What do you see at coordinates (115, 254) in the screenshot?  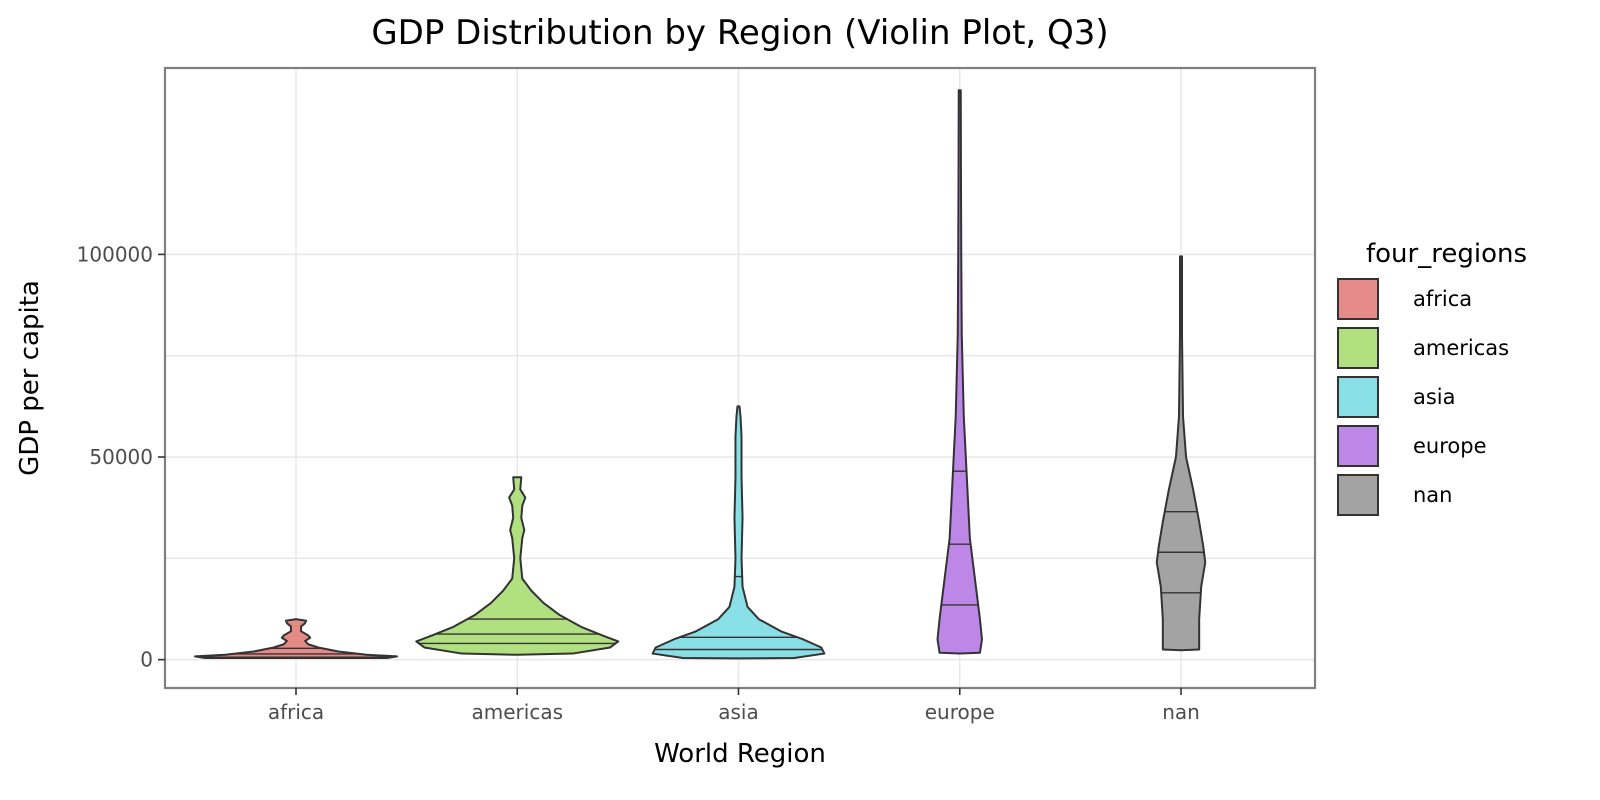 I see `y-tick-label: 100000` at bounding box center [115, 254].